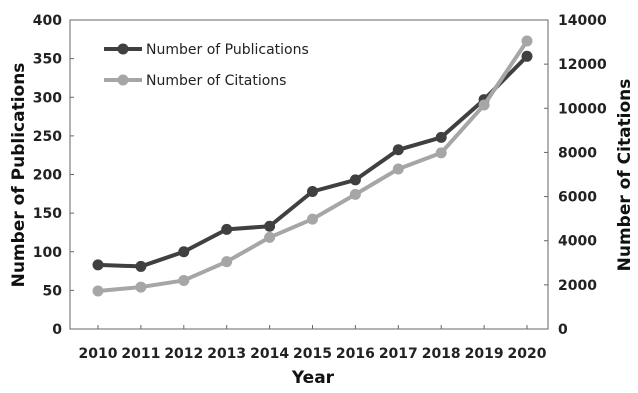  What do you see at coordinates (47, 21) in the screenshot?
I see `left-y-tick-label: 400` at bounding box center [47, 21].